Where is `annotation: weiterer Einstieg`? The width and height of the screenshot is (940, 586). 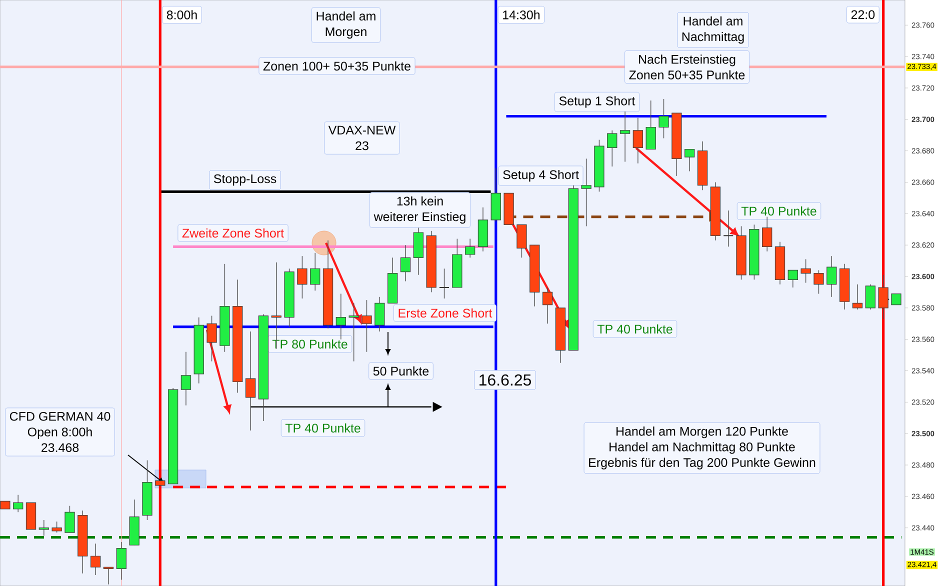
annotation: weiterer Einstieg is located at coordinates (420, 218).